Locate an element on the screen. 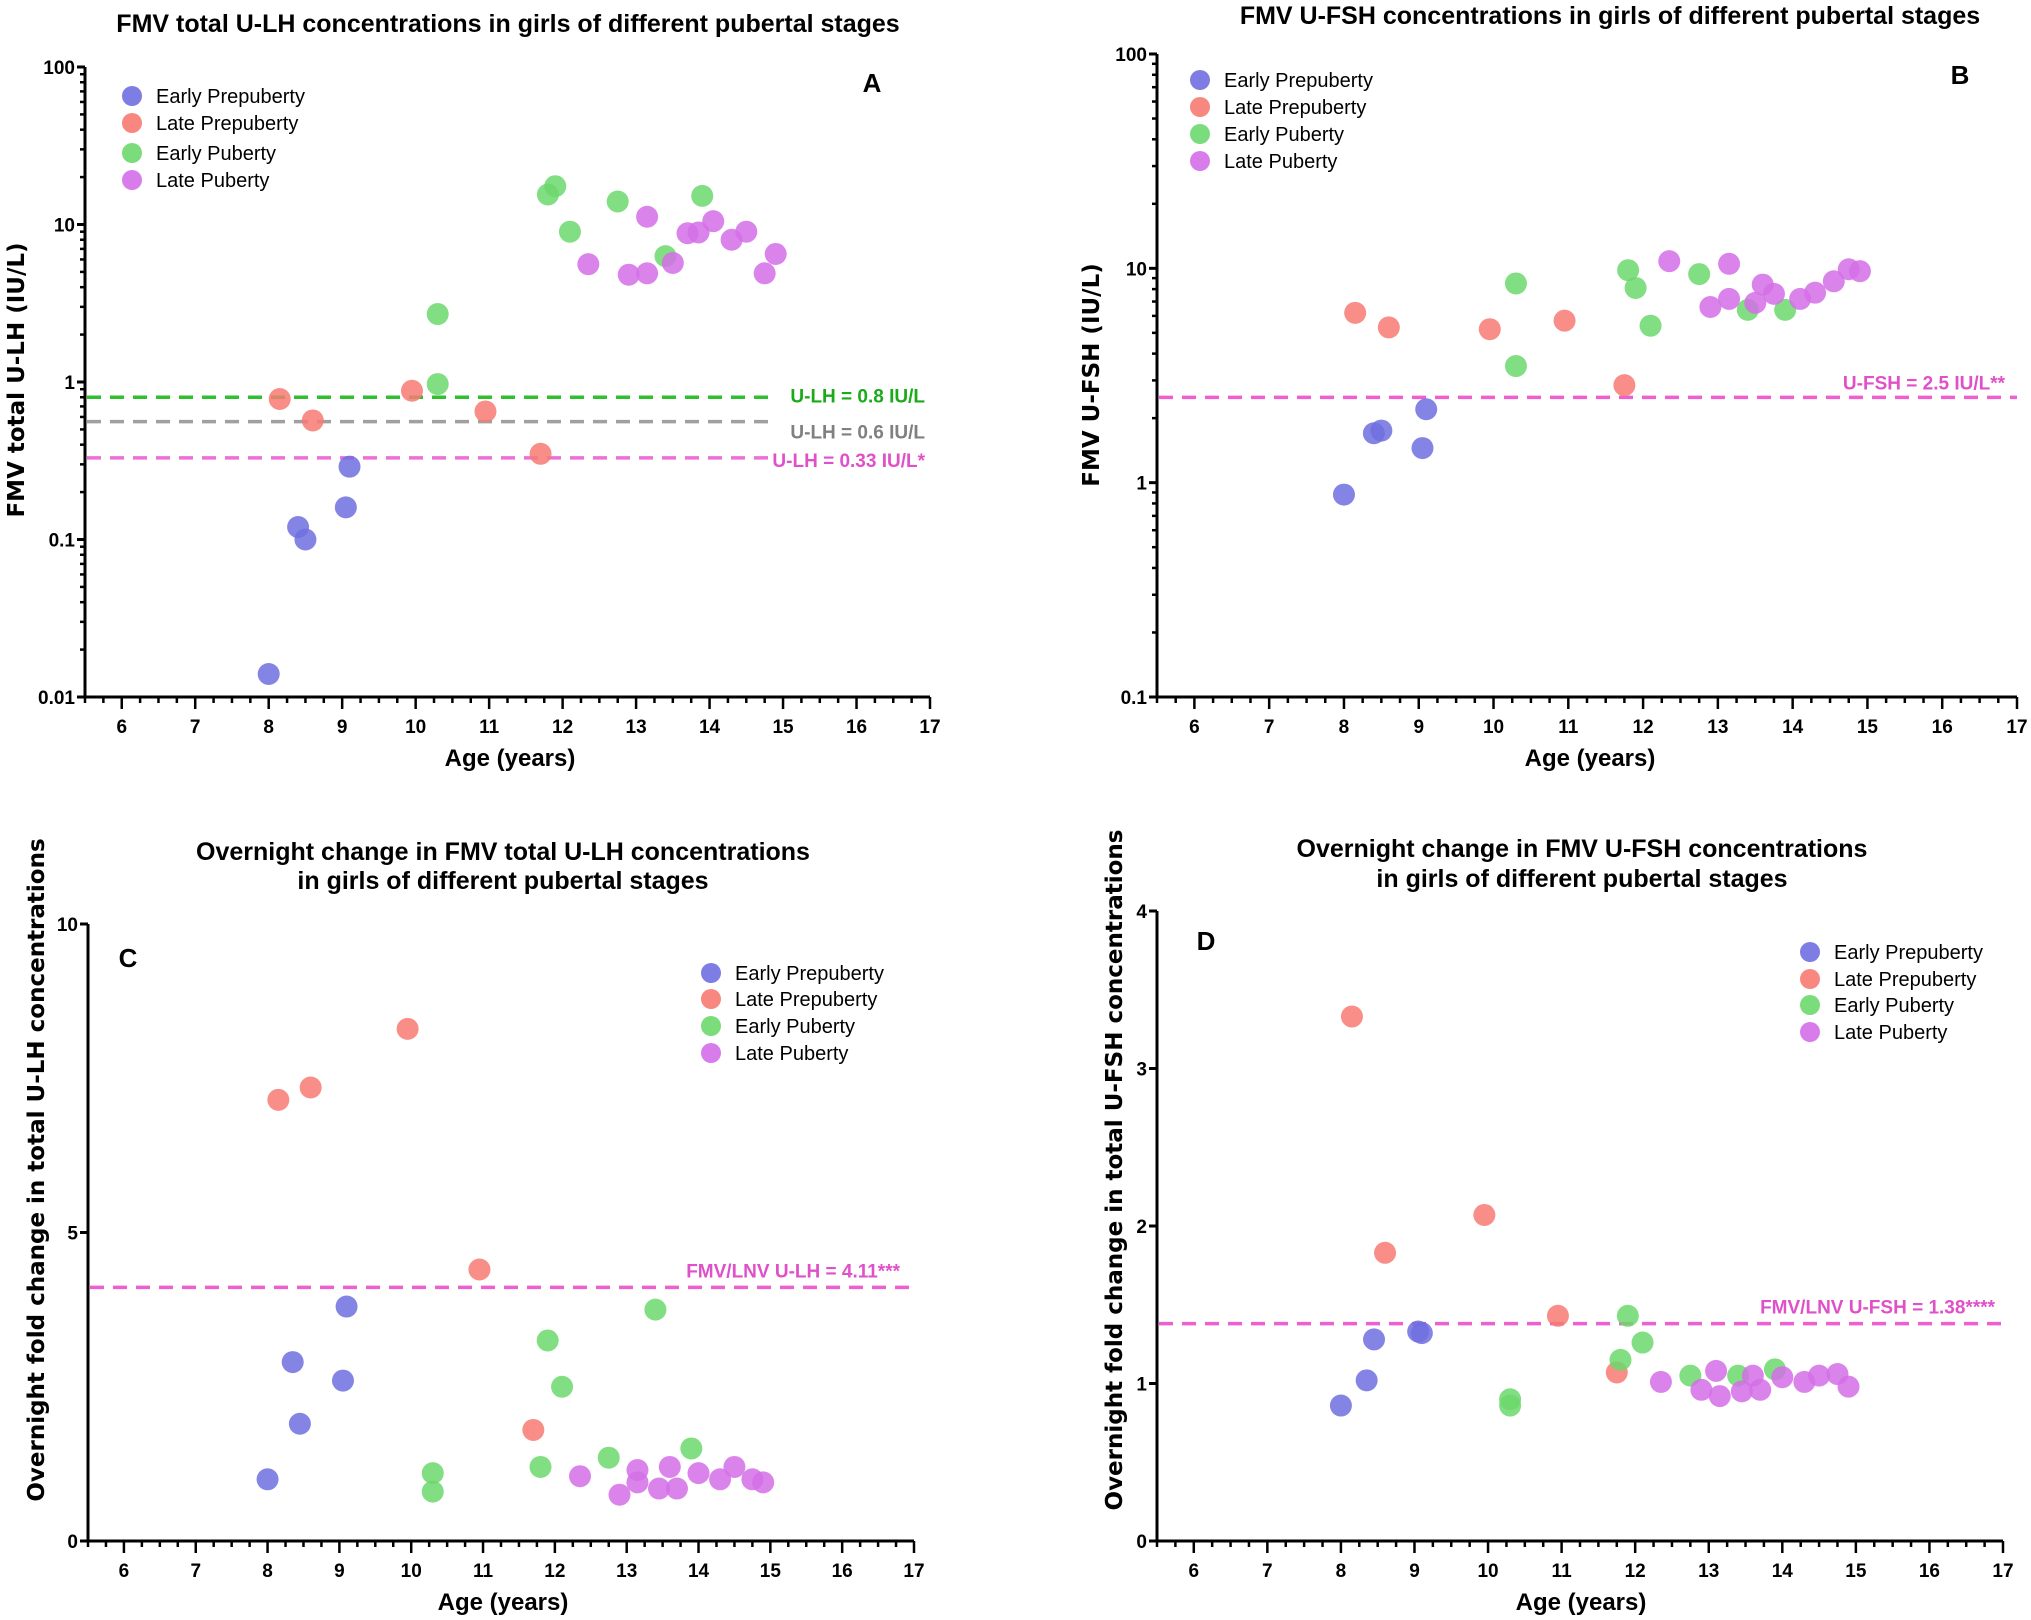  x-tick-label: 10 is located at coordinates (415, 727).